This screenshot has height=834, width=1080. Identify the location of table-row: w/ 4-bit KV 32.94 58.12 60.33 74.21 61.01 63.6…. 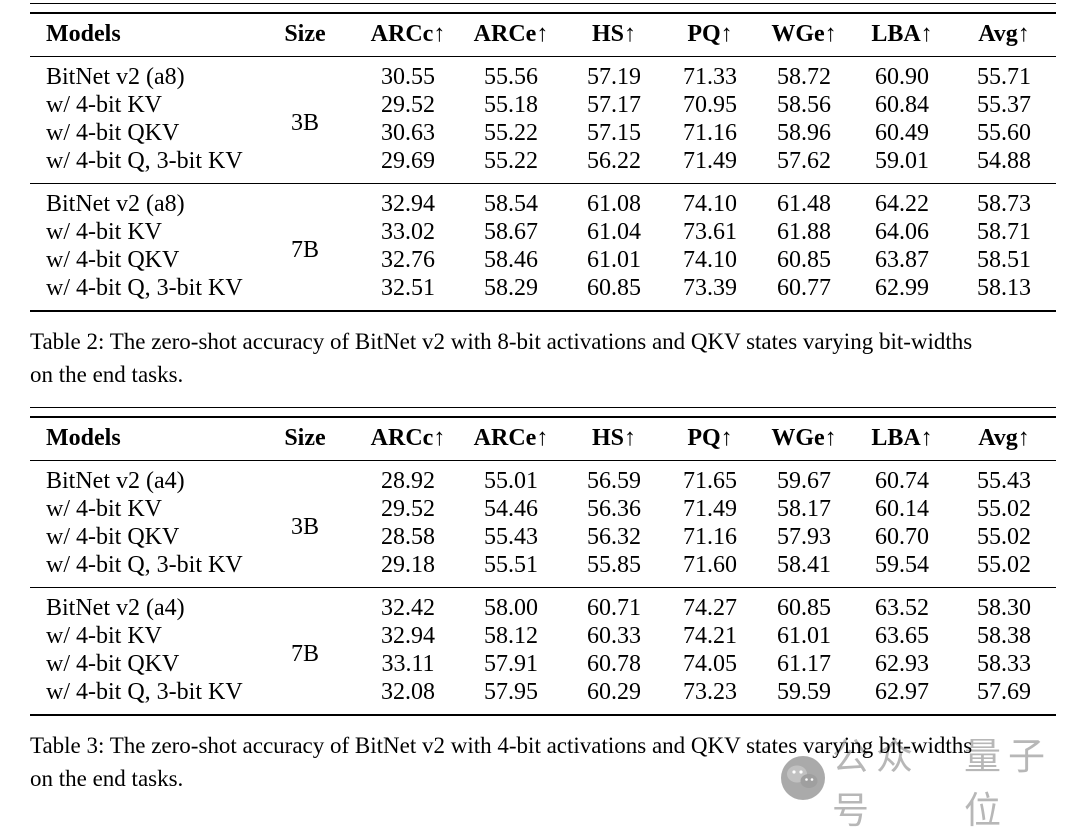
(543, 636).